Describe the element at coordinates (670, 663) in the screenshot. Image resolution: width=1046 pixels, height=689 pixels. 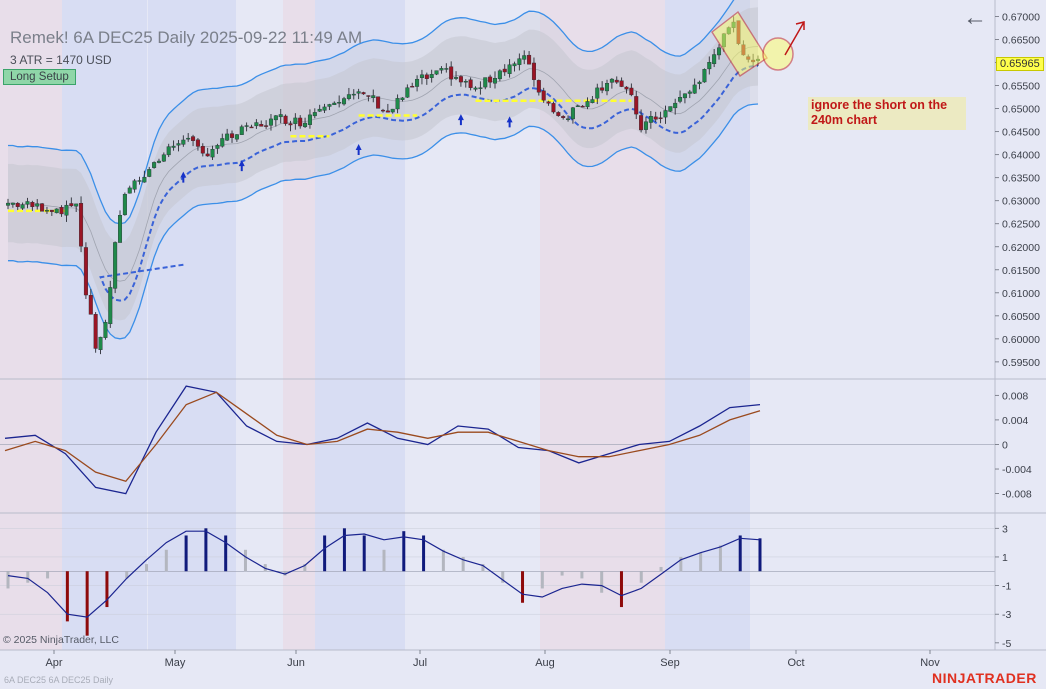
I see `time-axis-label: Sep` at that location.